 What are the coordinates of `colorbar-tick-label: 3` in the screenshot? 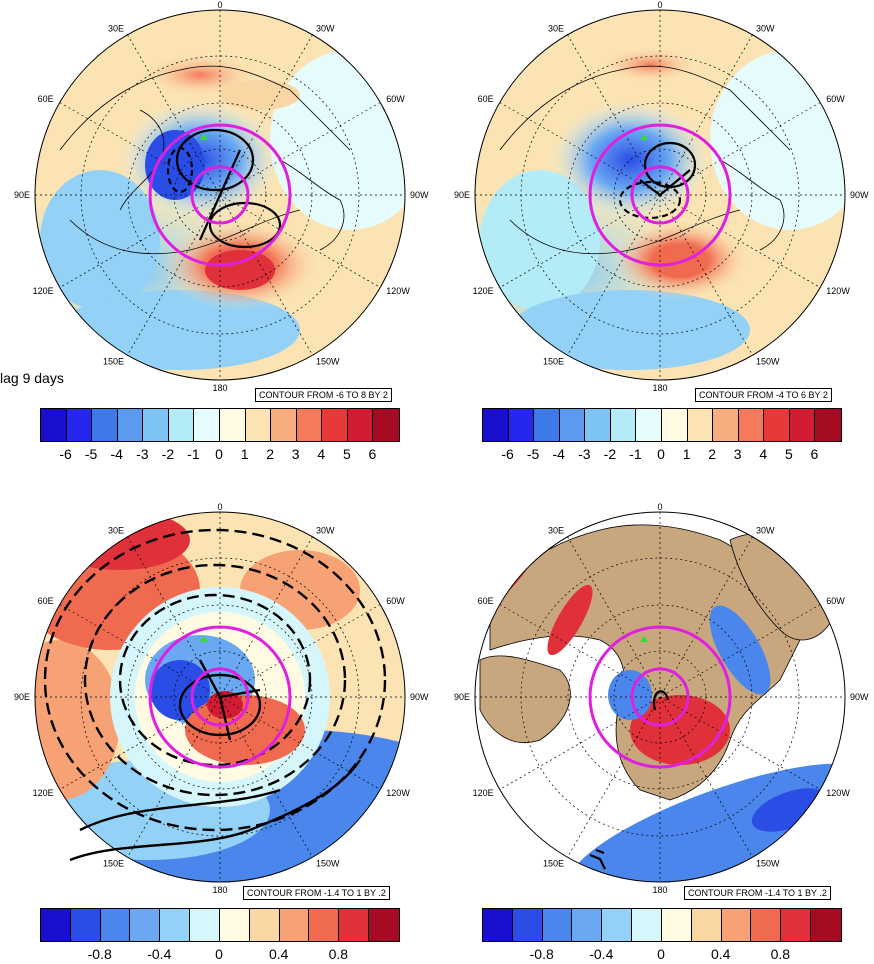 It's located at (737, 454).